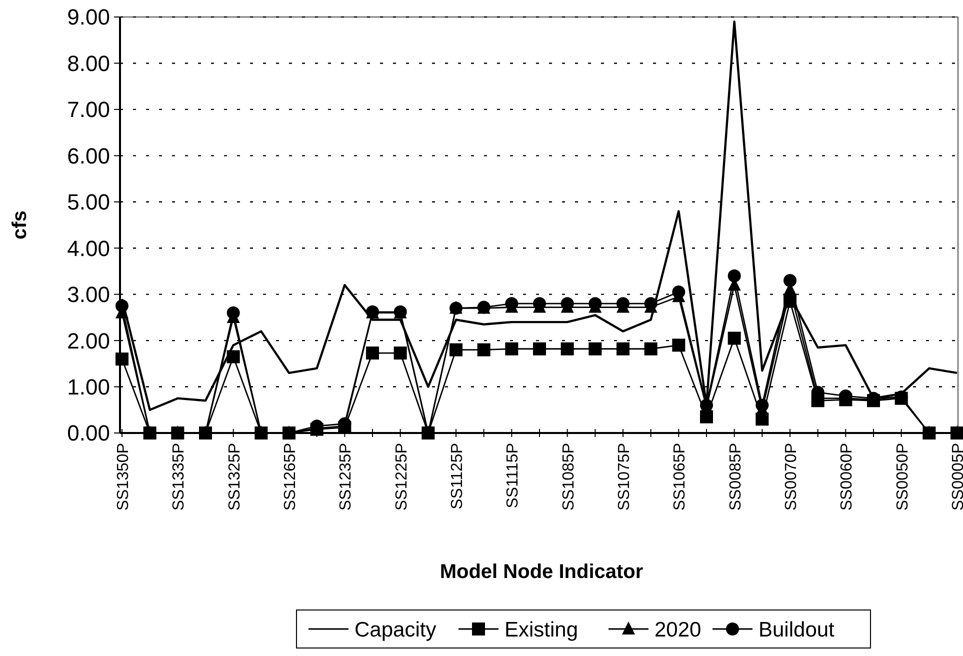 This screenshot has width=963, height=656. I want to click on x-tick-label: SS0060P, so click(847, 477).